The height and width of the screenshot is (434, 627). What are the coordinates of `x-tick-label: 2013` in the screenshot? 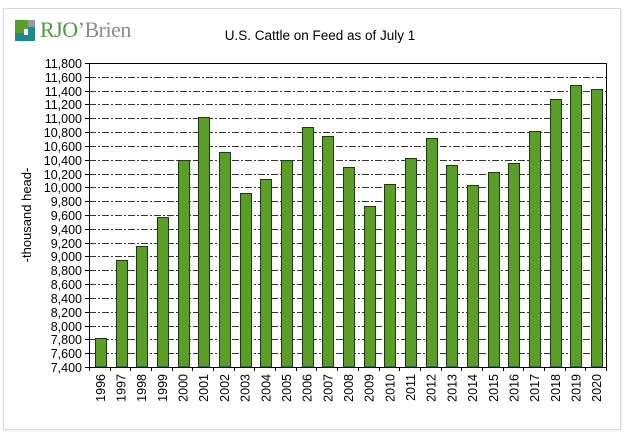 It's located at (452, 388).